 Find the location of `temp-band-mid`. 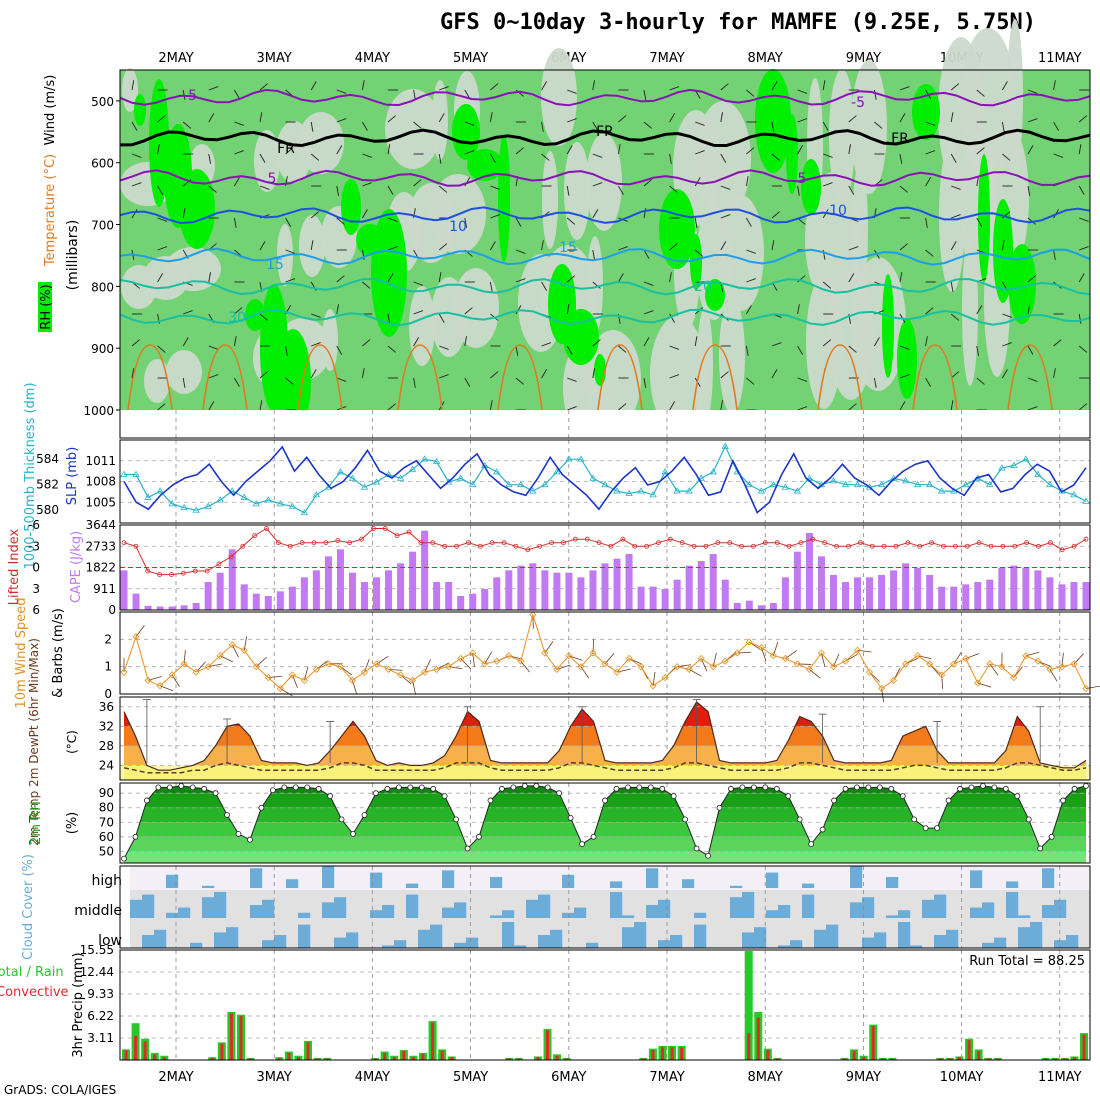

temp-band-mid is located at coordinates (605, 736).